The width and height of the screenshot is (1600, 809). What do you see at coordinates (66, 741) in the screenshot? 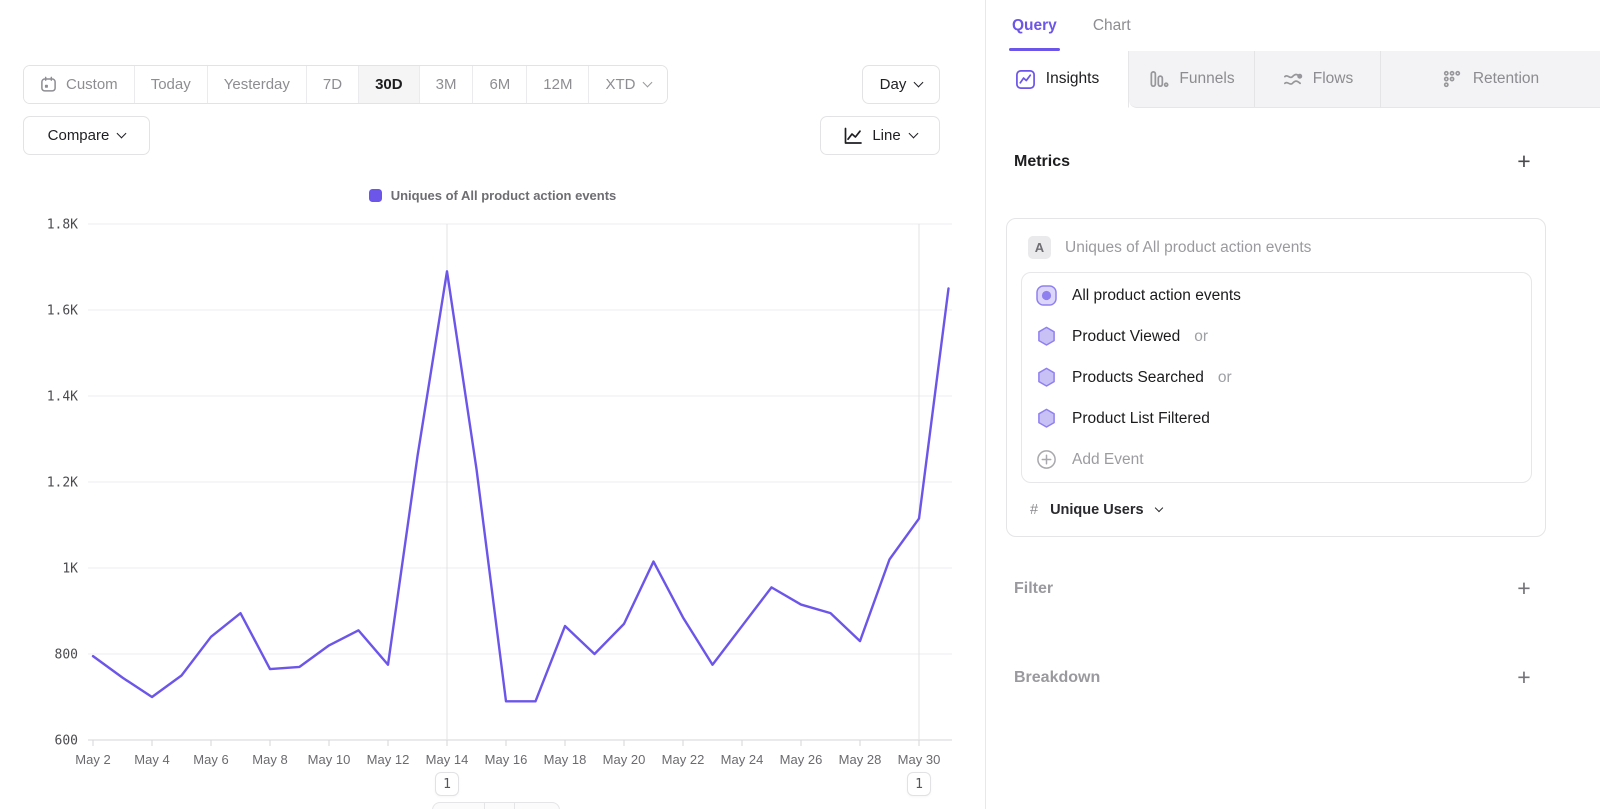
I see `y-tick-label: 600` at bounding box center [66, 741].